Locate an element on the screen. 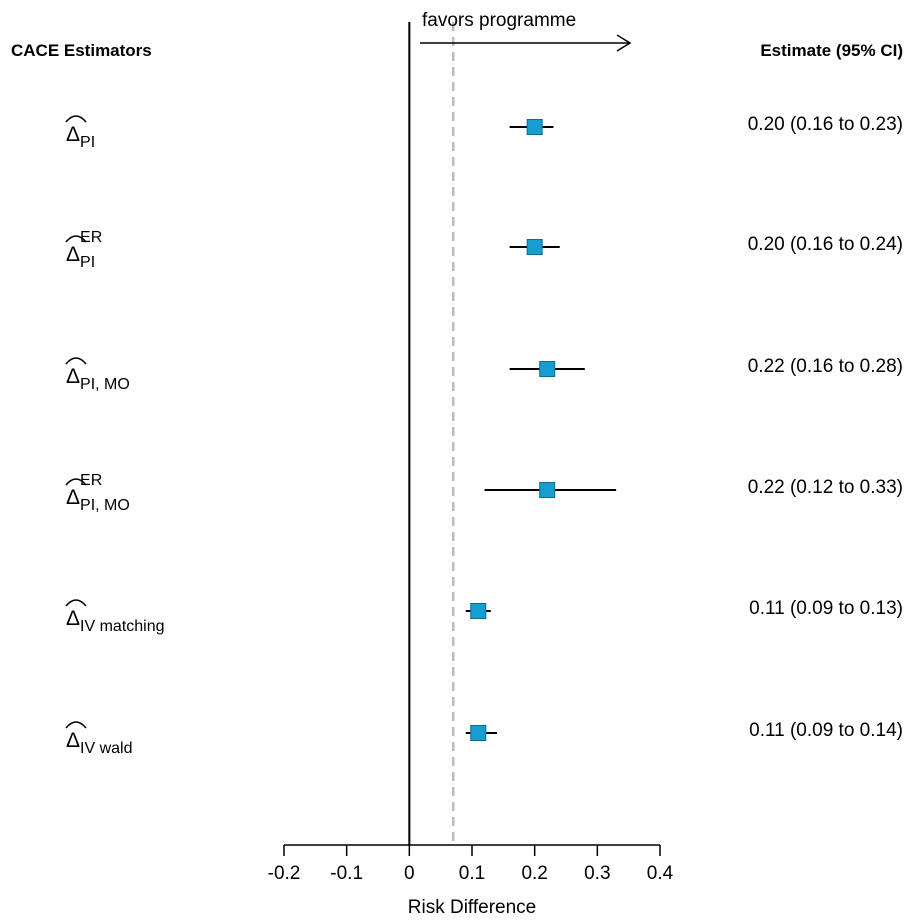  estimate-value: 0.20 (0.16 to 0.24) is located at coordinates (825, 244).